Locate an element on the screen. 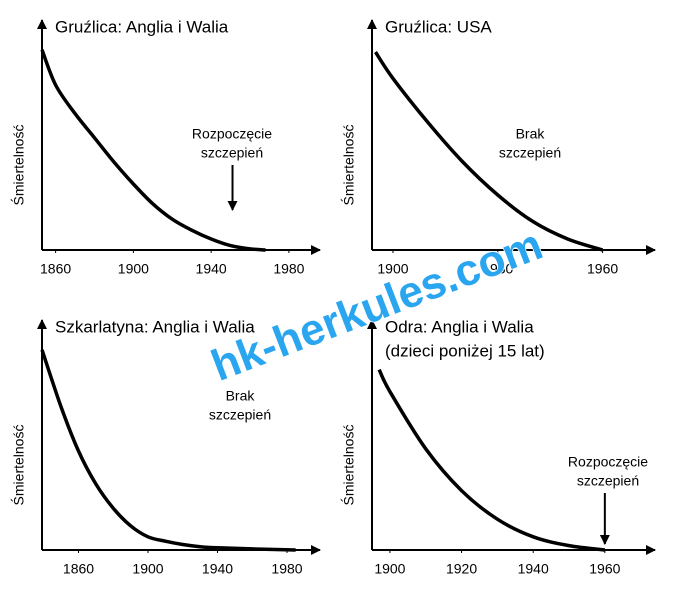 Image resolution: width=689 pixels, height=599 pixels. chart-title: Szkarlatyna: Anglia i Walia is located at coordinates (155, 326).